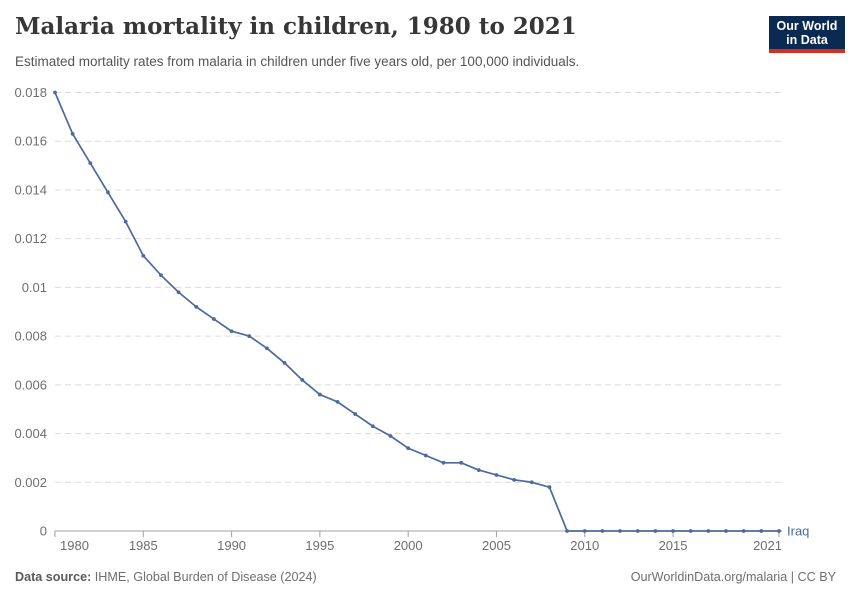 The height and width of the screenshot is (600, 850). Describe the element at coordinates (807, 40) in the screenshot. I see `logo-line2: in Data` at that location.